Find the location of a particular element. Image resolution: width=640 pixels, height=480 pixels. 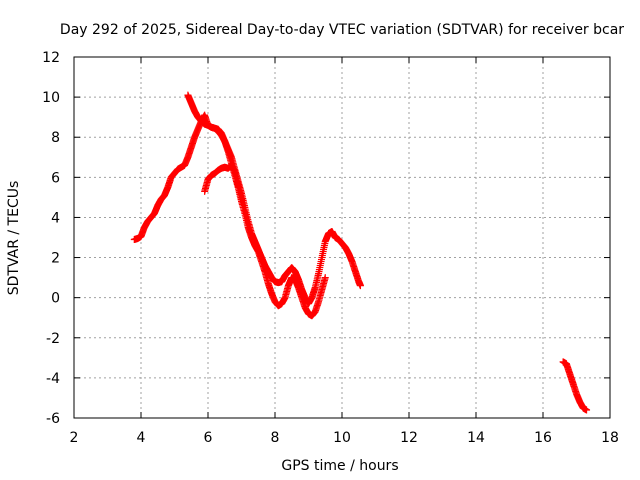

x-tick-label: 16 is located at coordinates (543, 438).